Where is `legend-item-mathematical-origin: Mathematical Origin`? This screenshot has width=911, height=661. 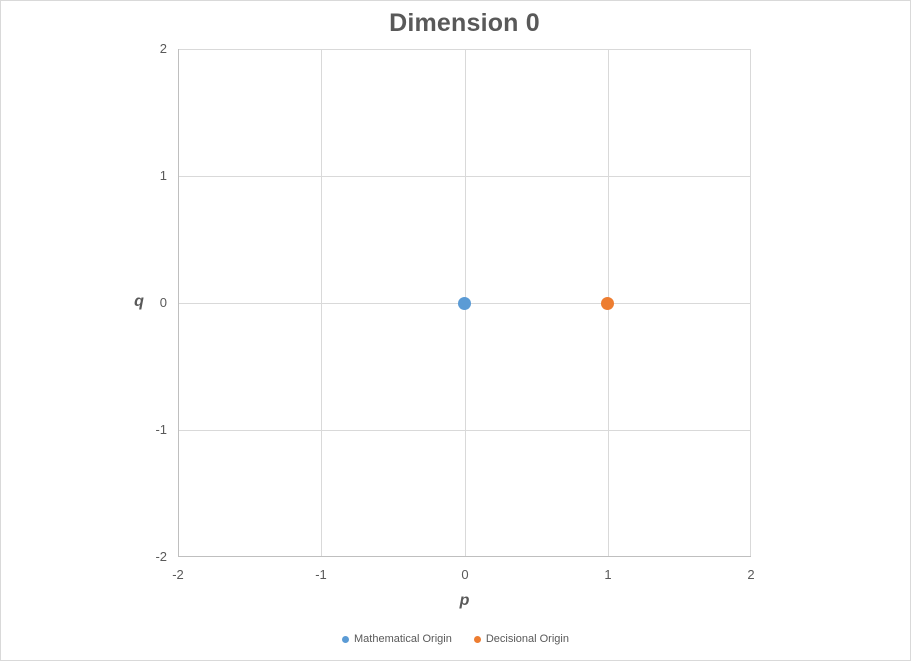
legend-item-mathematical-origin: Mathematical Origin is located at coordinates (397, 639).